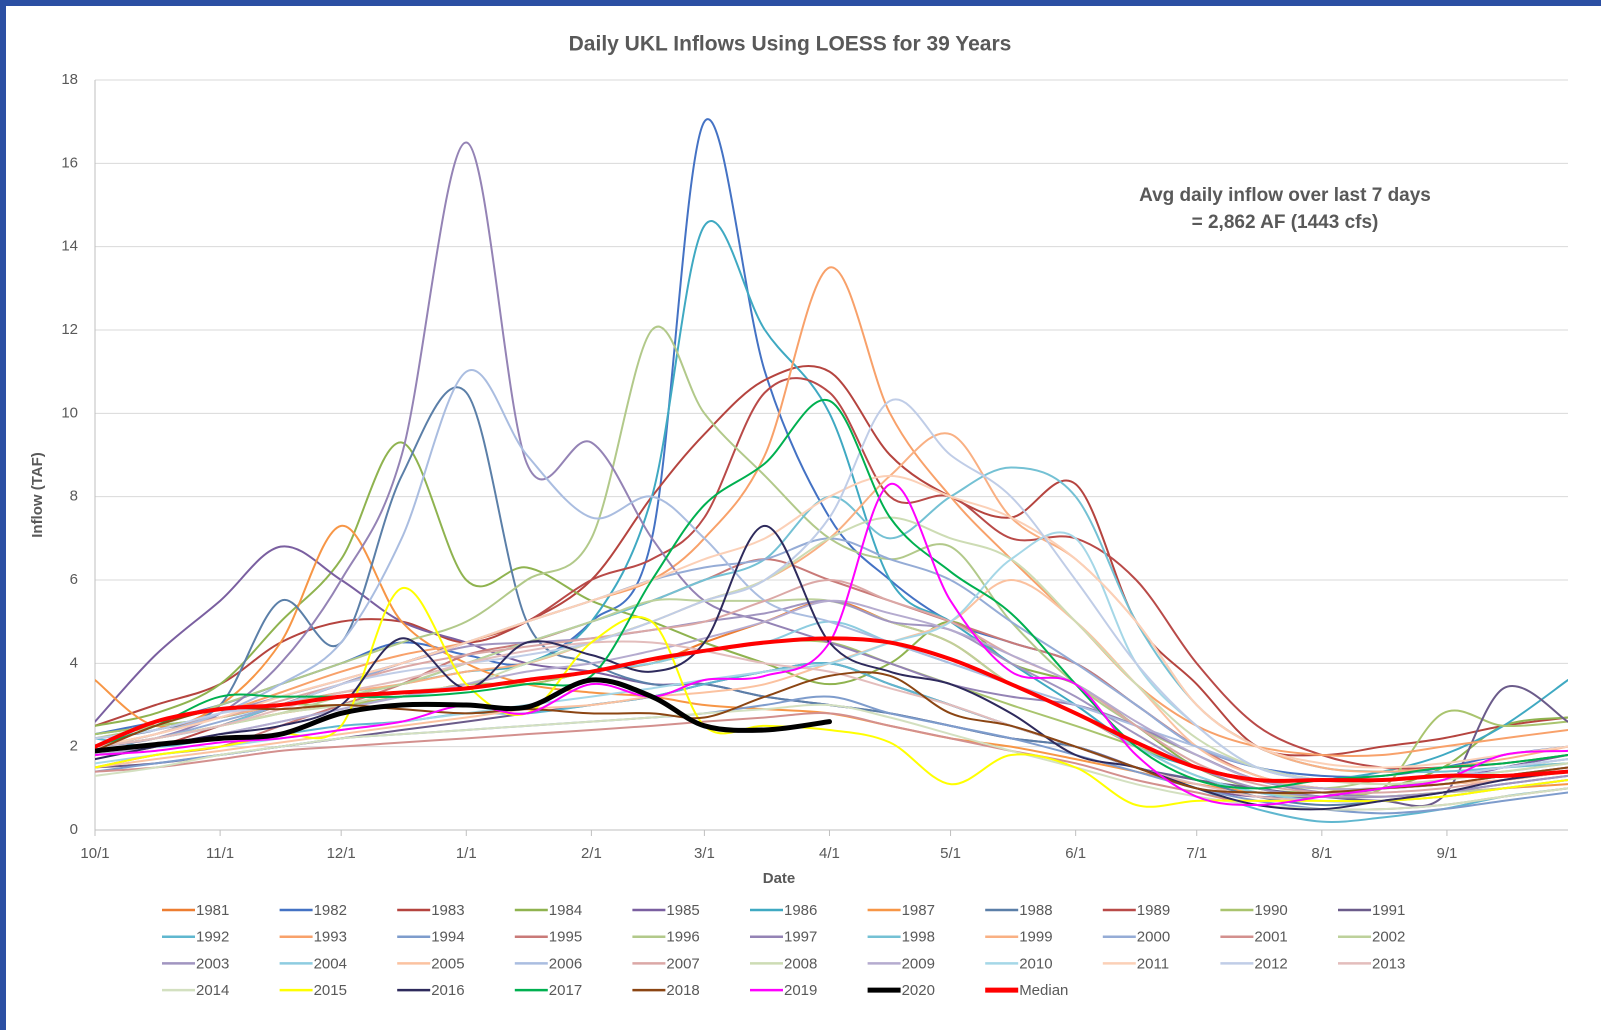 The image size is (1601, 1030). I want to click on y-tick-label: 14, so click(69, 246).